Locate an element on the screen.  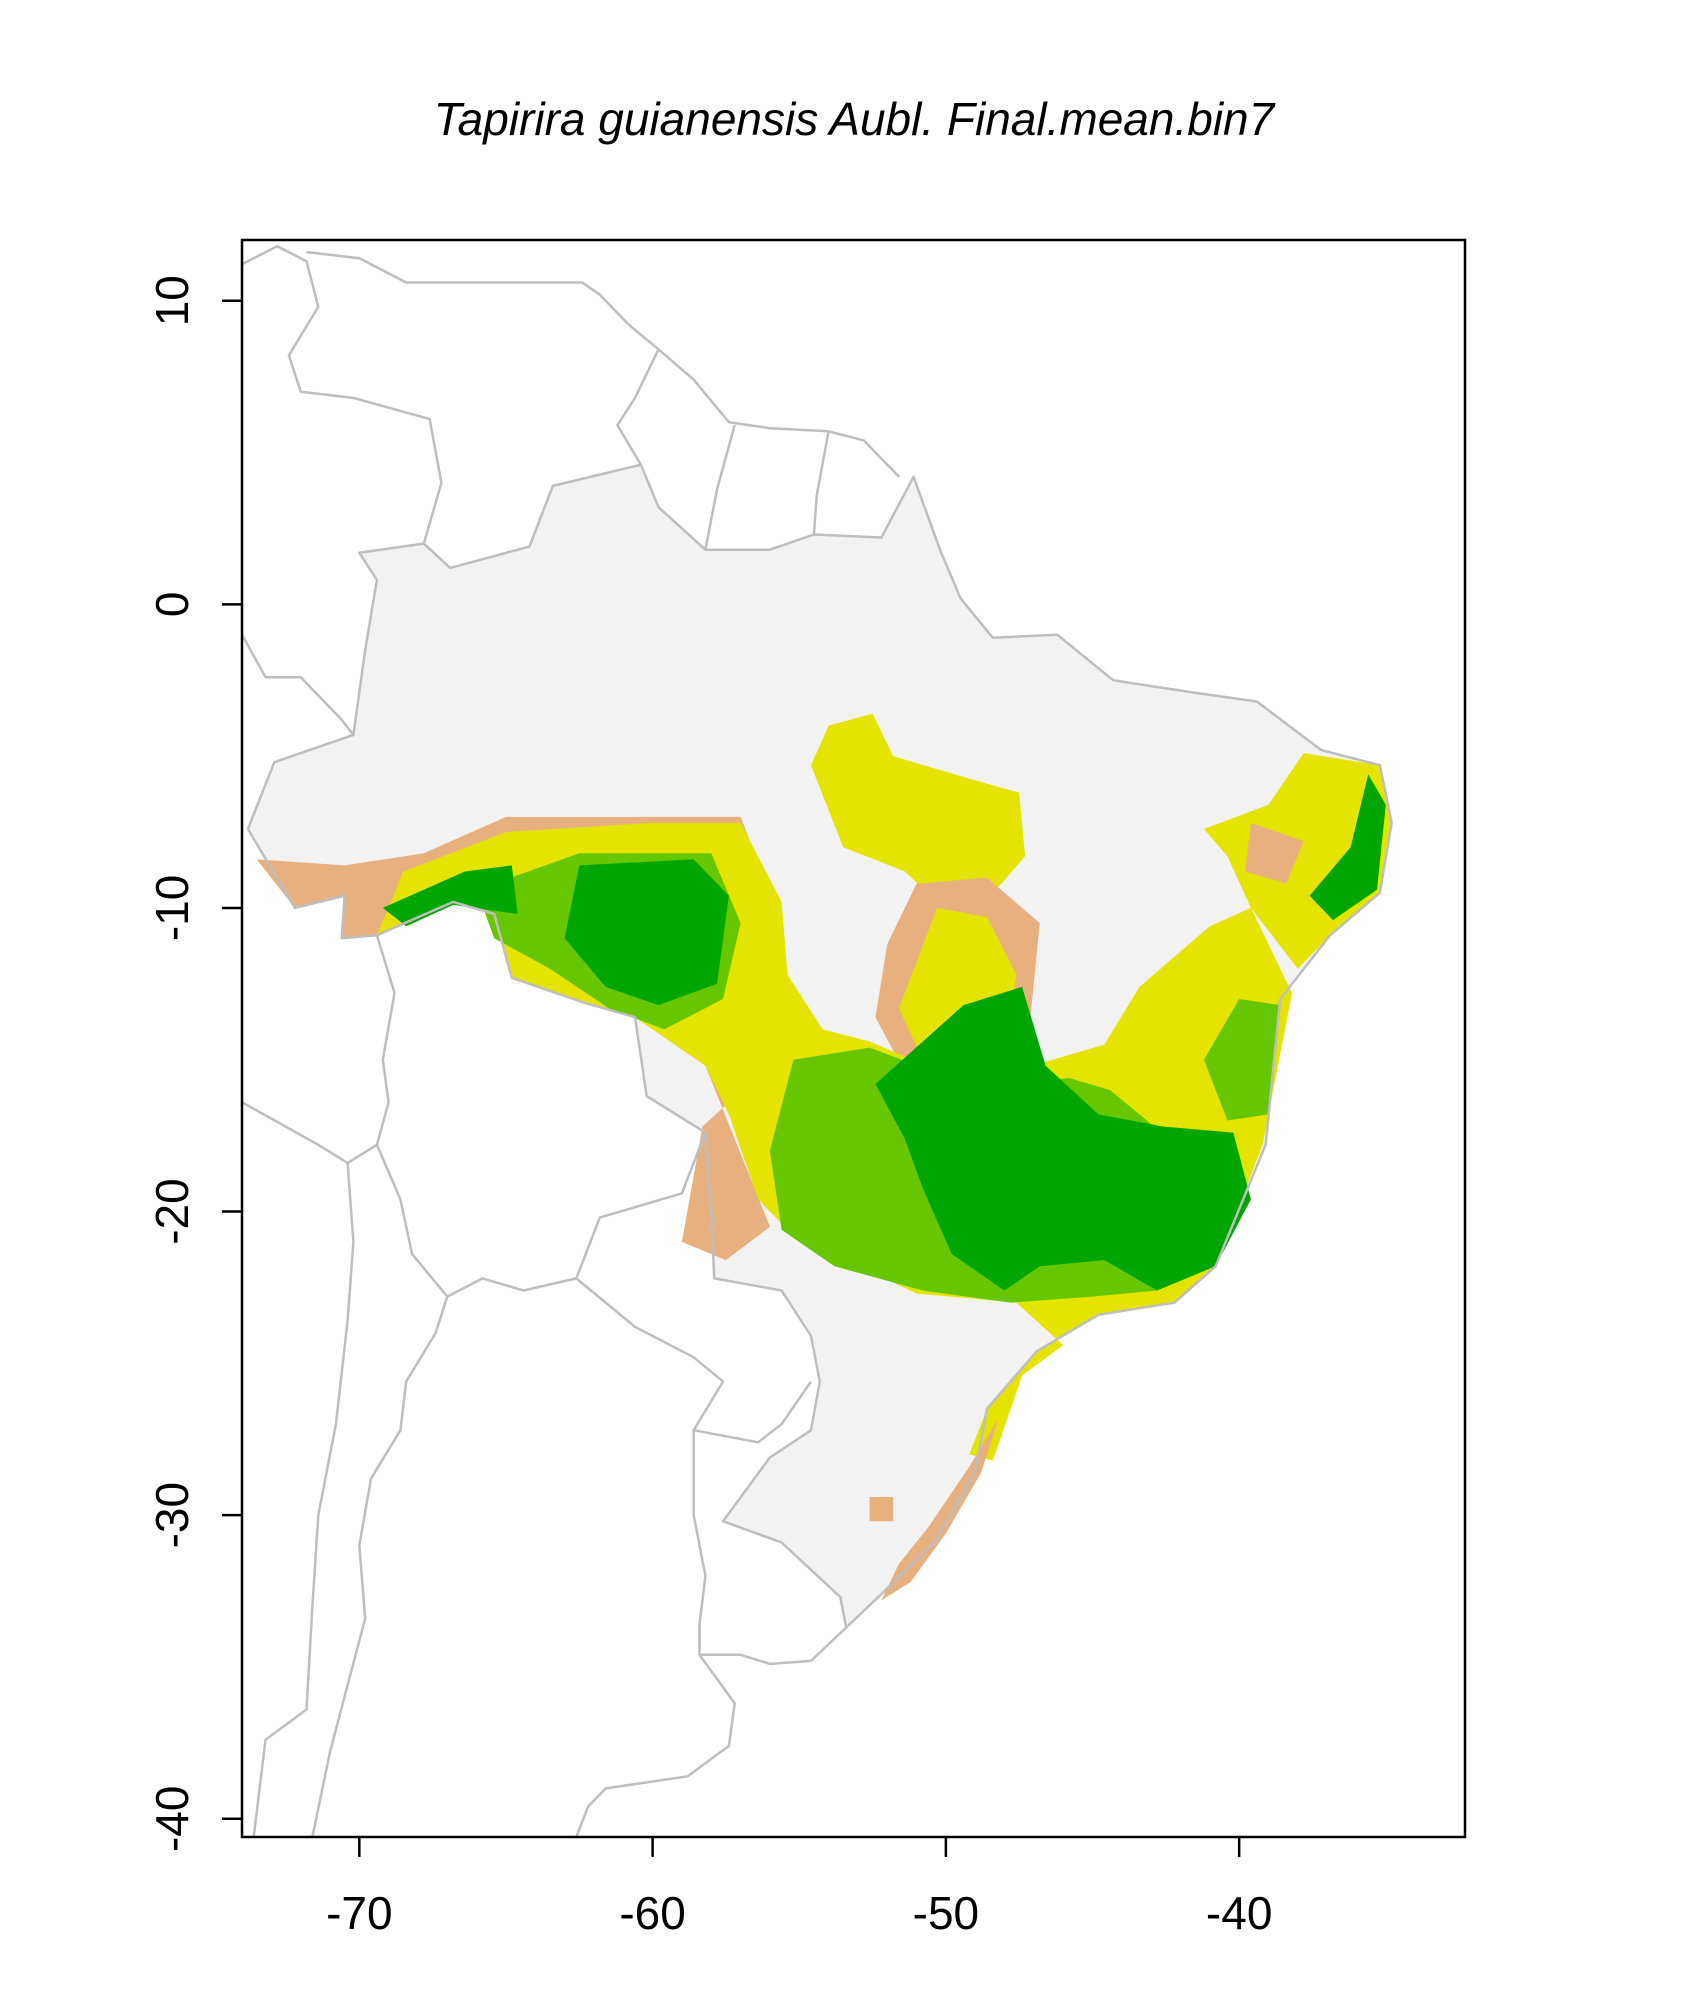
y-tick-label: -10 is located at coordinates (172, 908).